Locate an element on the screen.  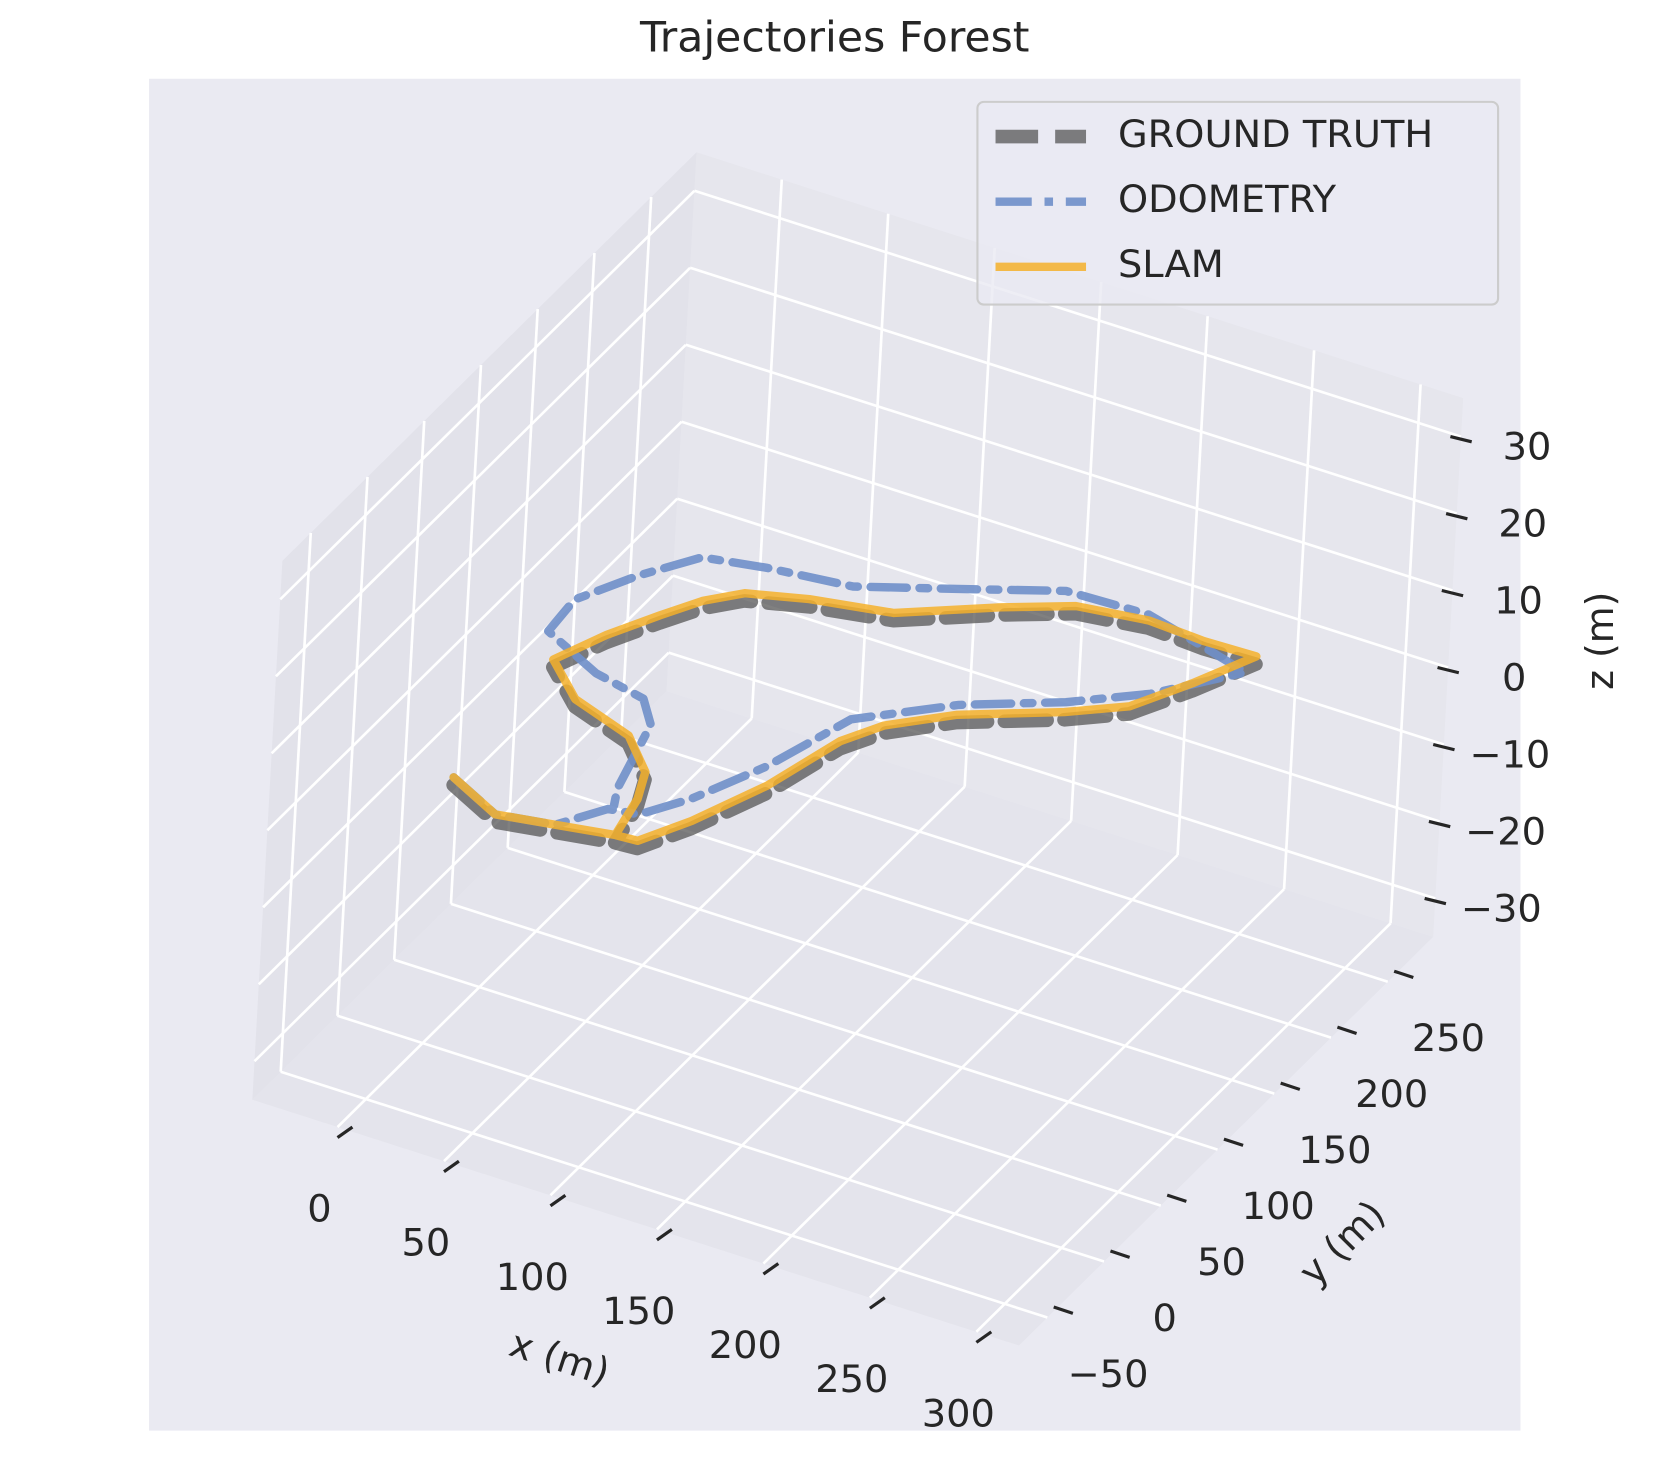
x-tick-label: 300 is located at coordinates (958, 1414).